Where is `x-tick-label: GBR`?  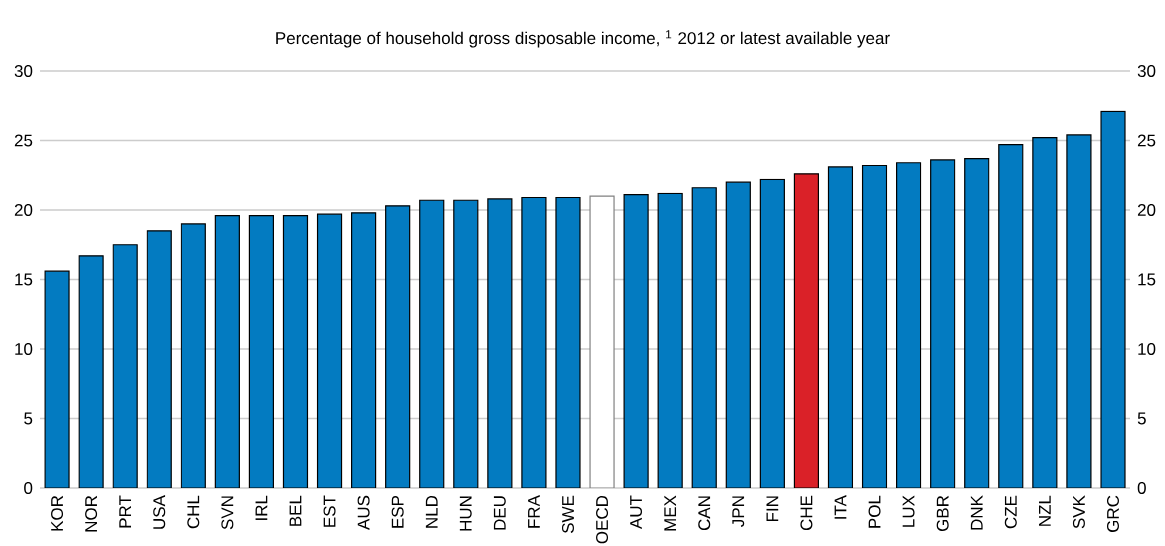 x-tick-label: GBR is located at coordinates (942, 513).